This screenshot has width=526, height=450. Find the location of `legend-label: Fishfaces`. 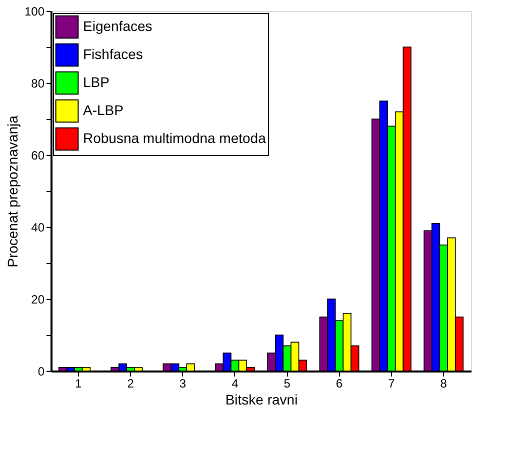

legend-label: Fishfaces is located at coordinates (113, 54).